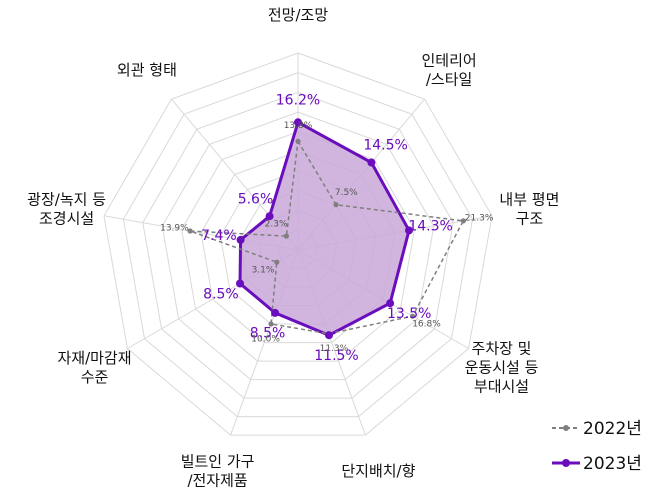 This screenshot has height=501, width=658. What do you see at coordinates (612, 429) in the screenshot?
I see `legend-2022-label: 2022년` at bounding box center [612, 429].